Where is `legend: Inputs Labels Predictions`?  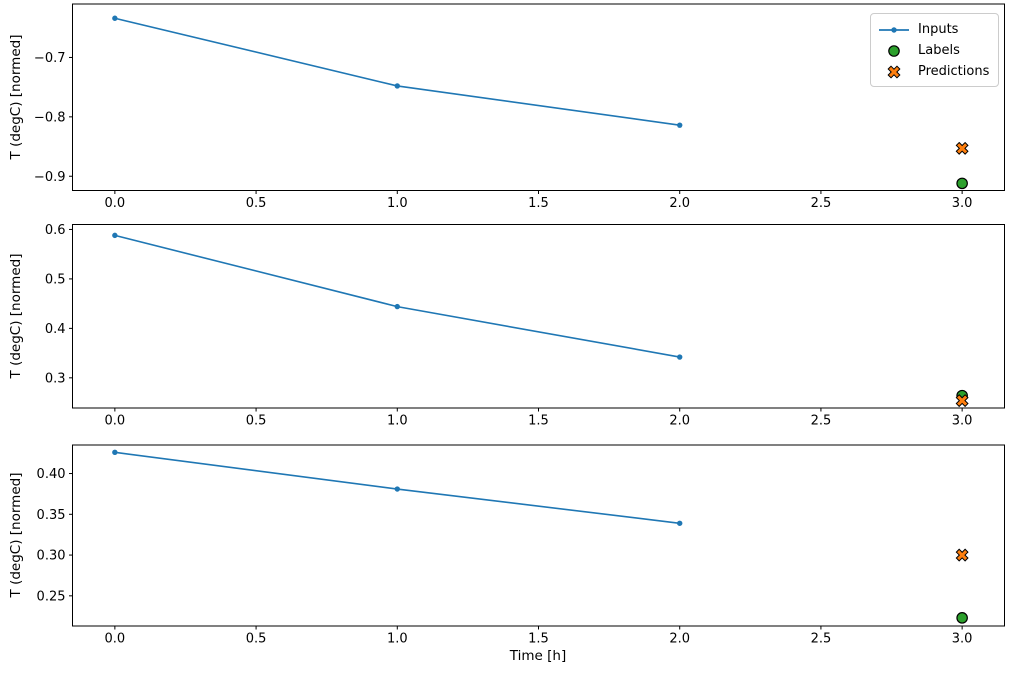 legend: Inputs Labels Predictions is located at coordinates (934, 50).